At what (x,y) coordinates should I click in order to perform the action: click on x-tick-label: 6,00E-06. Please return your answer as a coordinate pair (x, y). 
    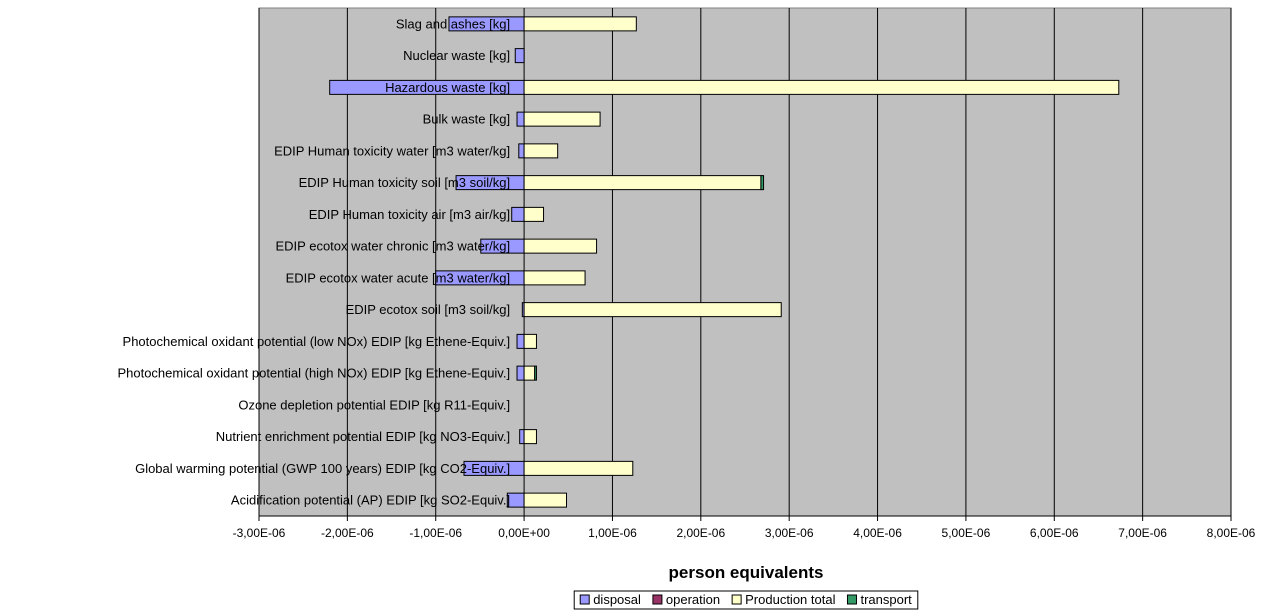
    Looking at the image, I should click on (1054, 533).